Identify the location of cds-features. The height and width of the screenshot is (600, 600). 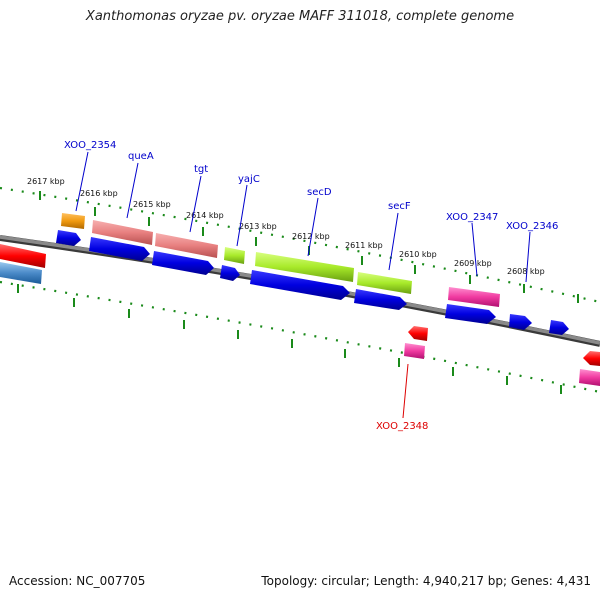
(312, 282).